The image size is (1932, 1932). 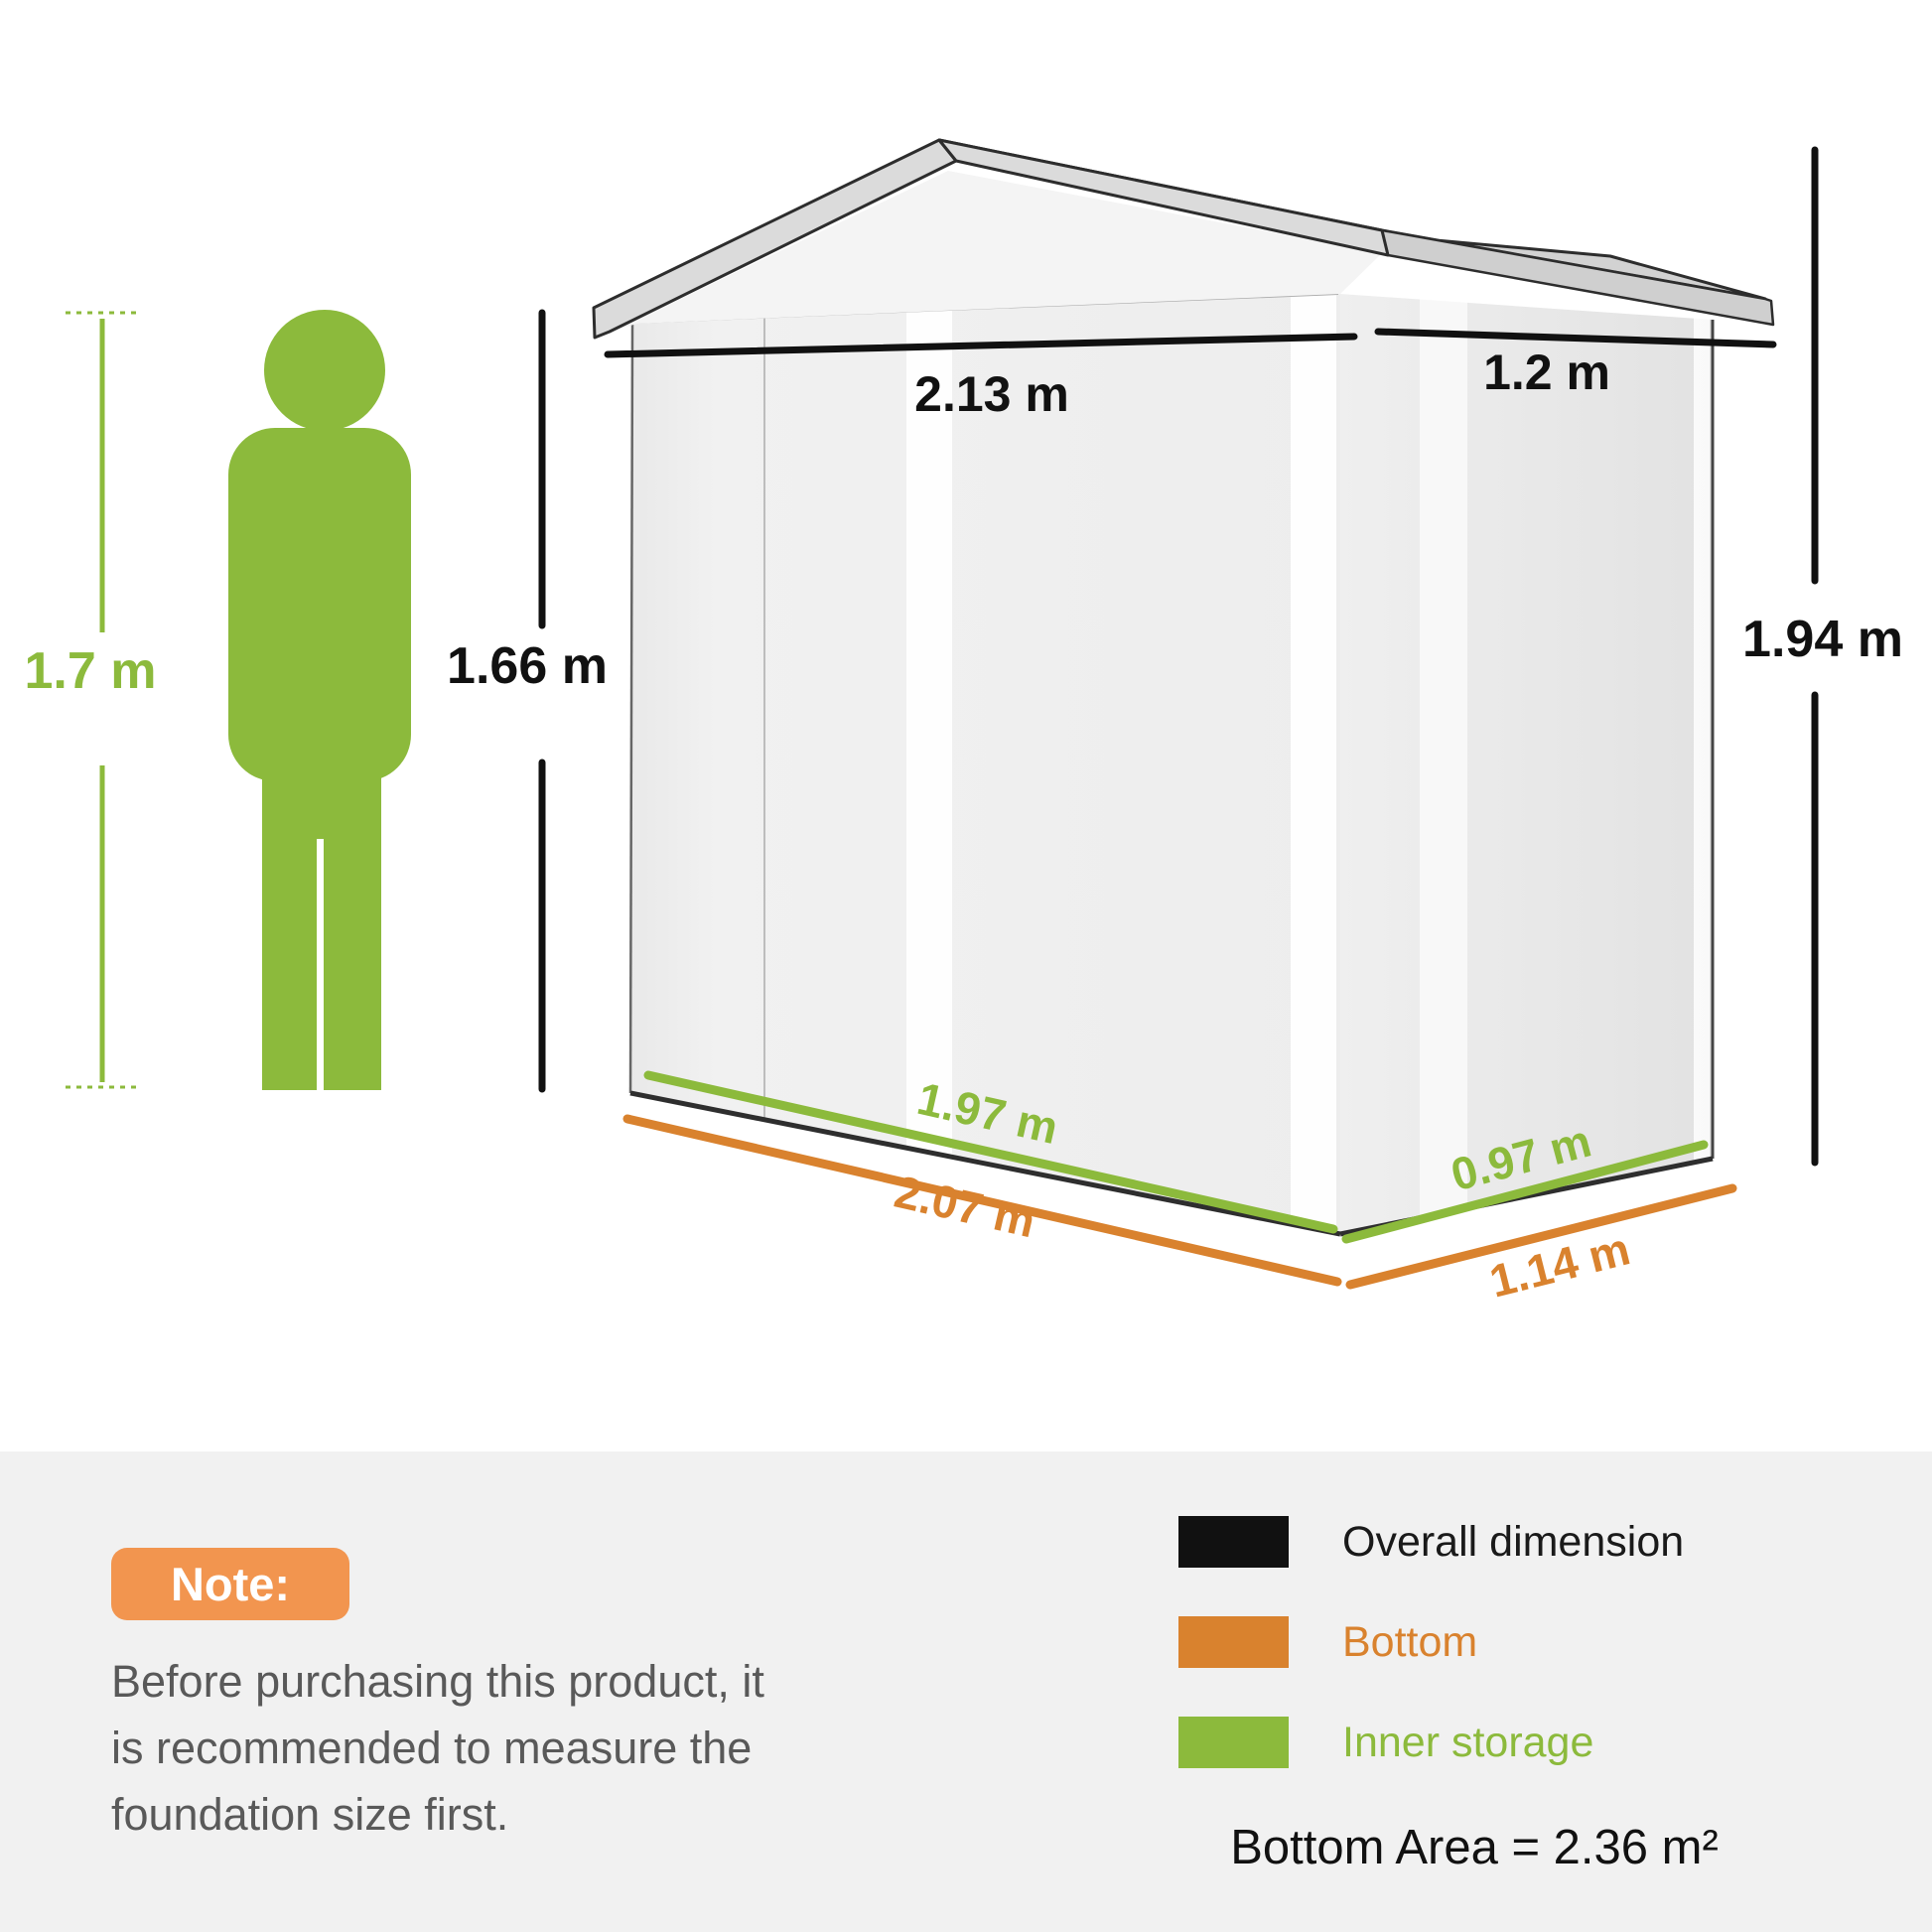 What do you see at coordinates (1327, 1642) in the screenshot?
I see `legend-item-bottom: Bottom` at bounding box center [1327, 1642].